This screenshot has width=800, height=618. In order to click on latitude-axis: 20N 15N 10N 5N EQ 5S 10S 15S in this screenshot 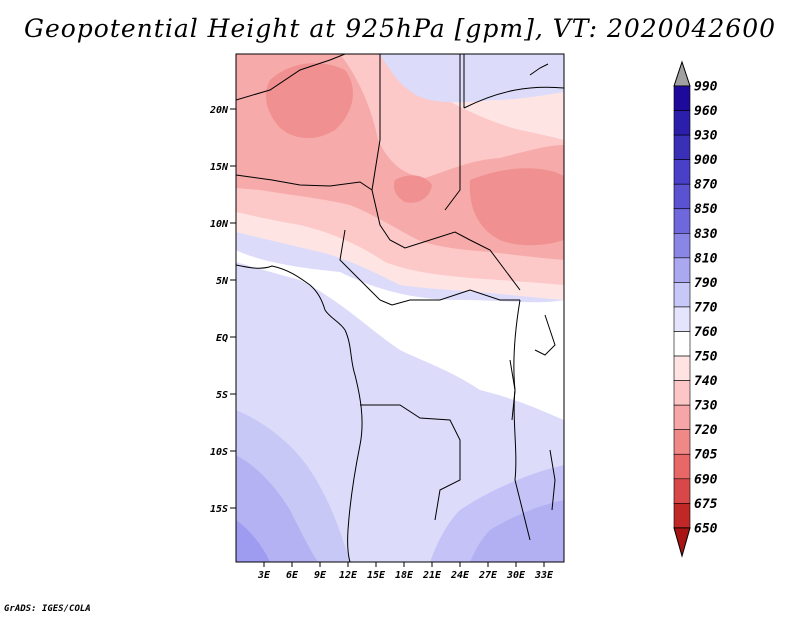, I will do `click(222, 310)`.